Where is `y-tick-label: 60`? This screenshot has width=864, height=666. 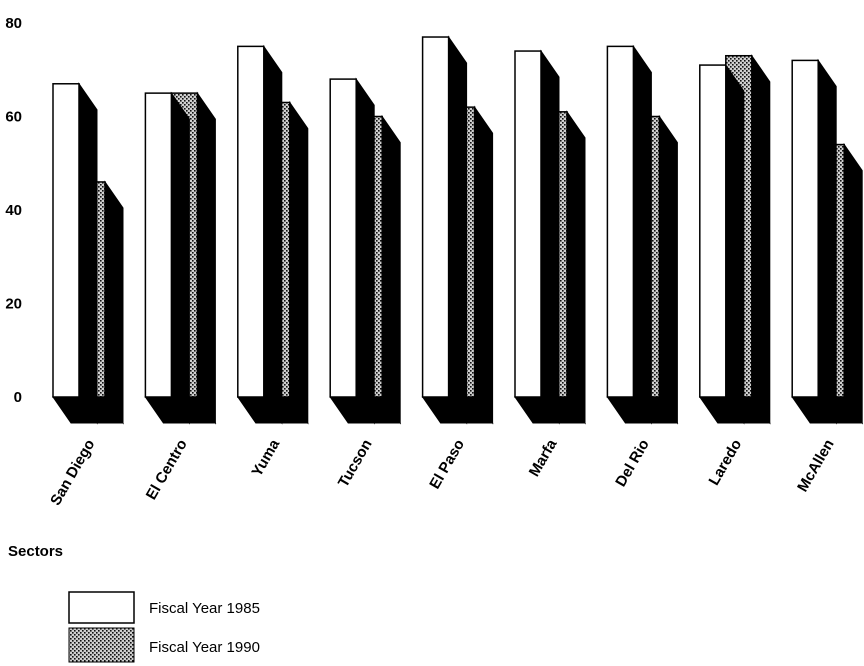 y-tick-label: 60 is located at coordinates (13, 117).